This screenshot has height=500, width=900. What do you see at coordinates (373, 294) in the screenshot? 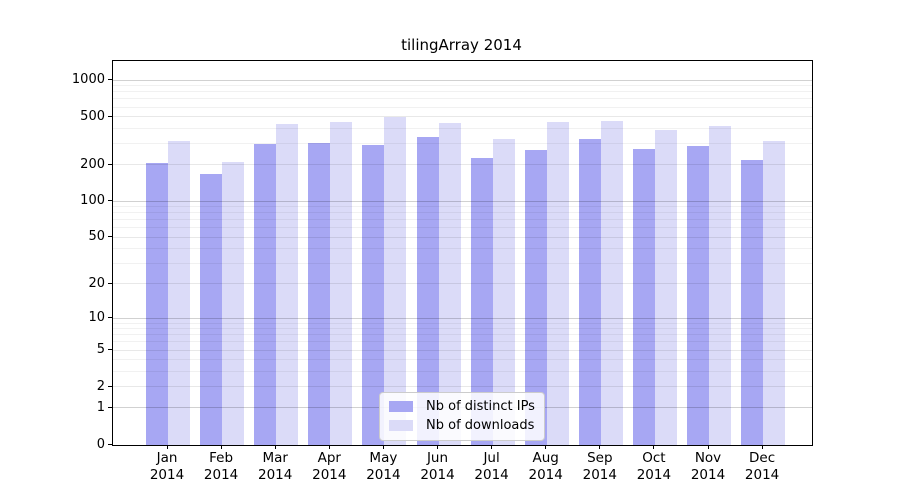
I see `bar-distinct-ips-may` at bounding box center [373, 294].